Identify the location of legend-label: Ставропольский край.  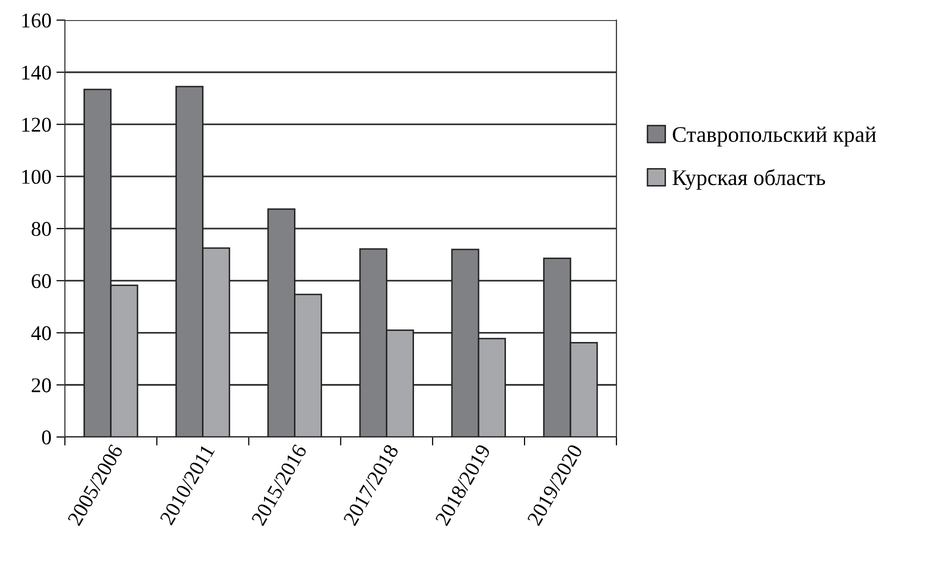
(774, 136).